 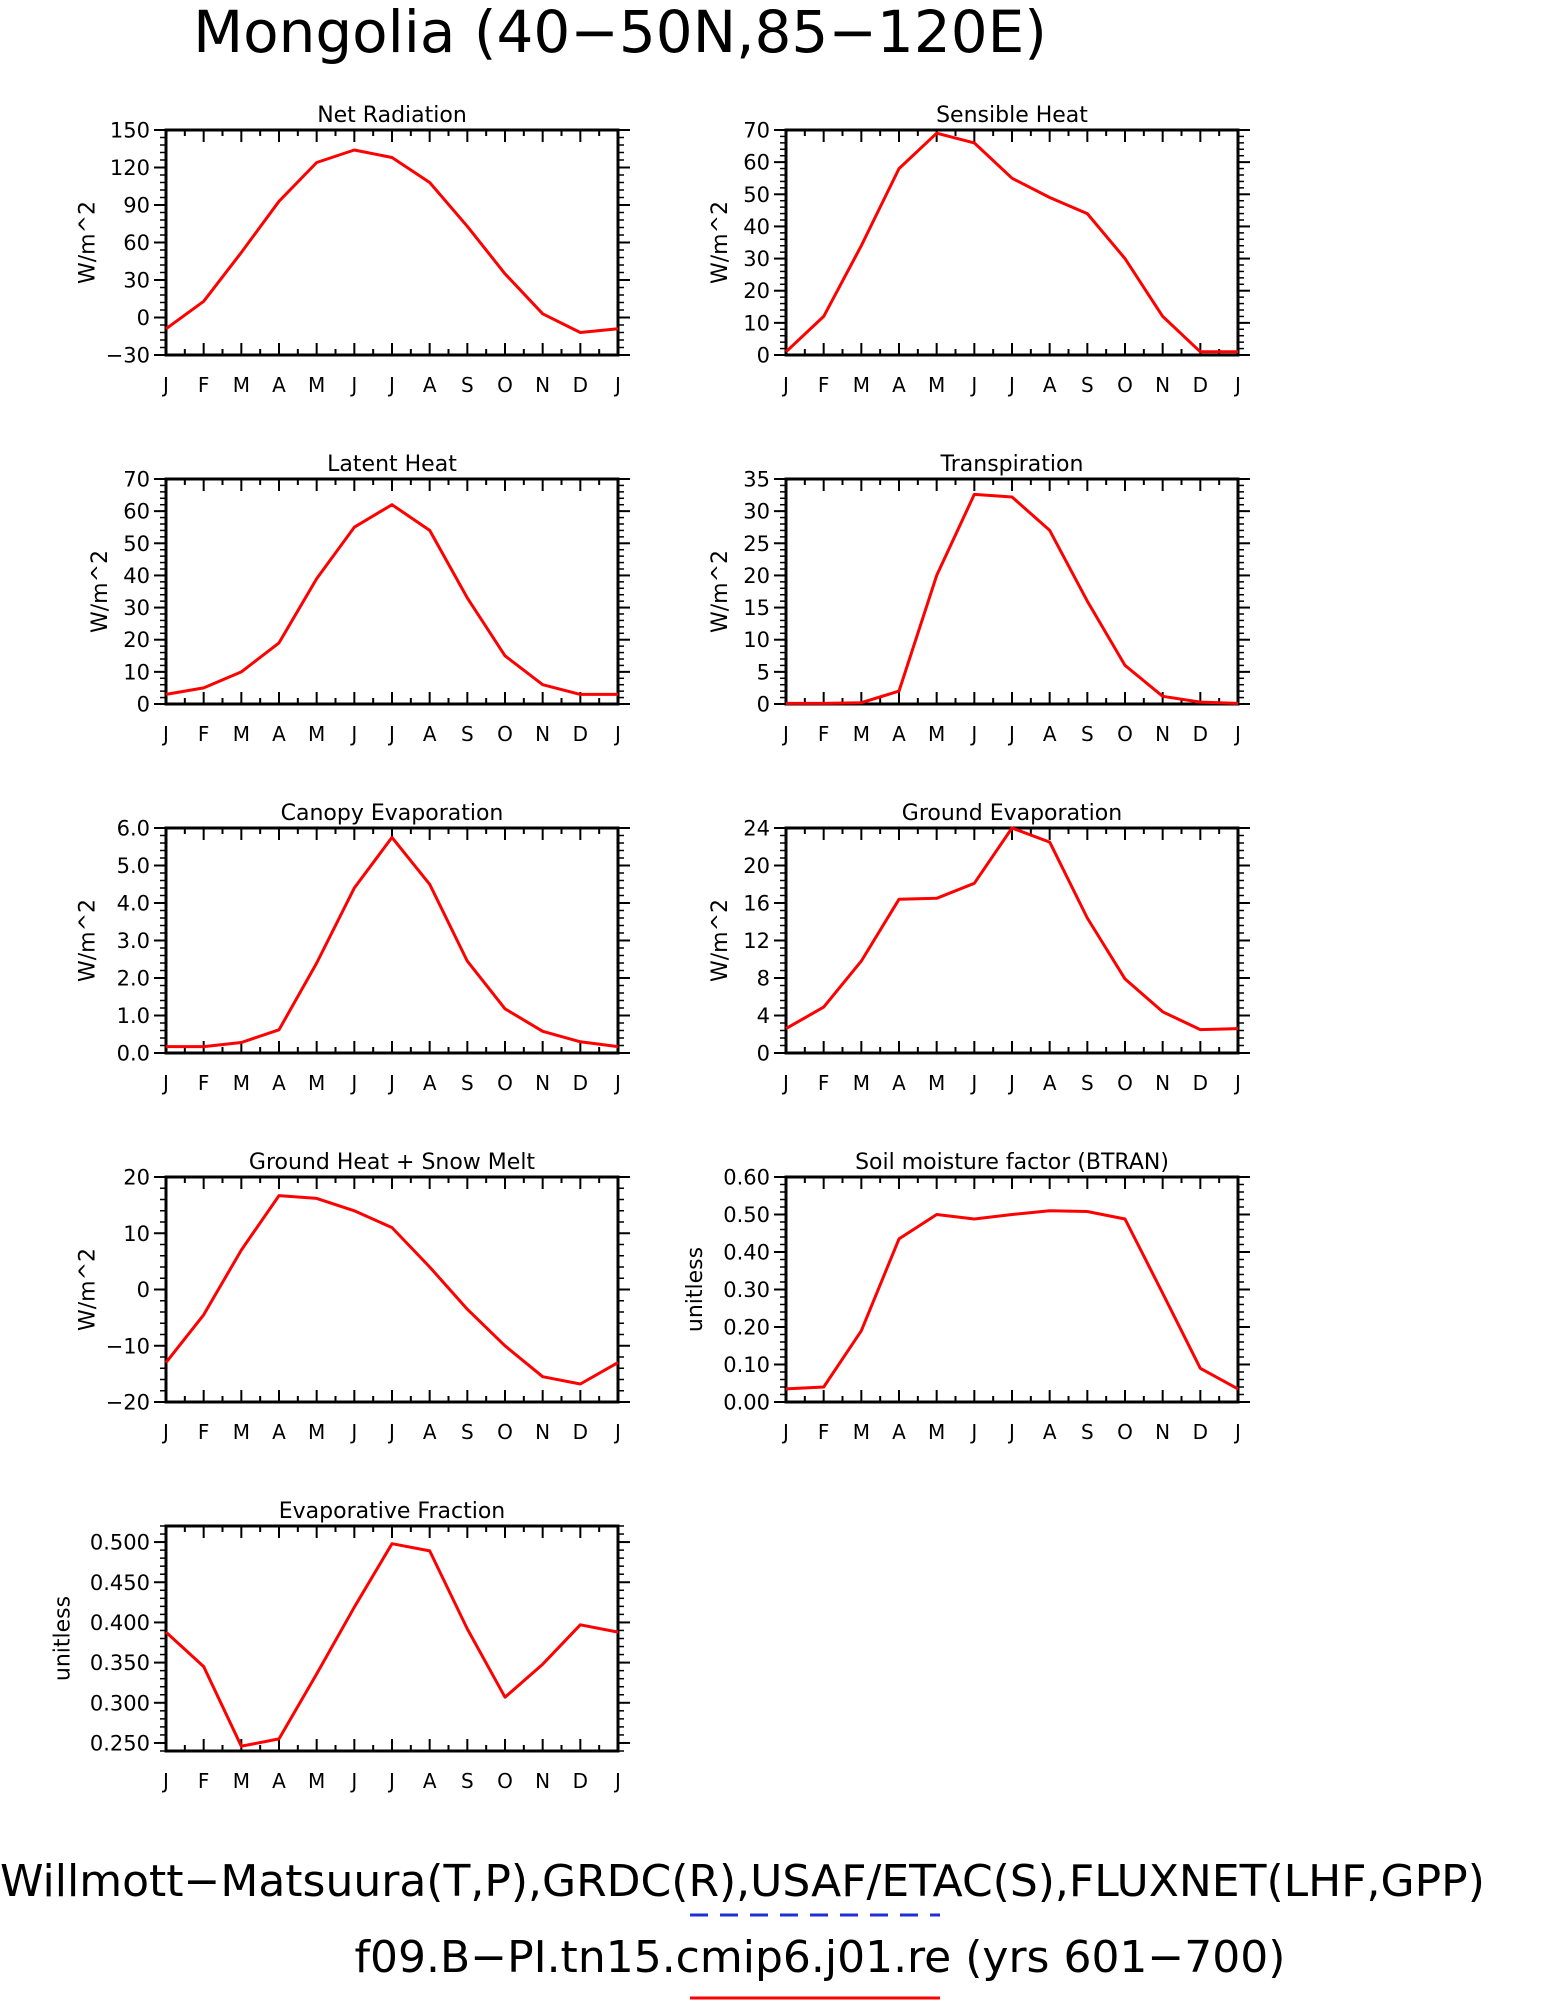 I want to click on y-tick-label: 12, so click(x=756, y=941).